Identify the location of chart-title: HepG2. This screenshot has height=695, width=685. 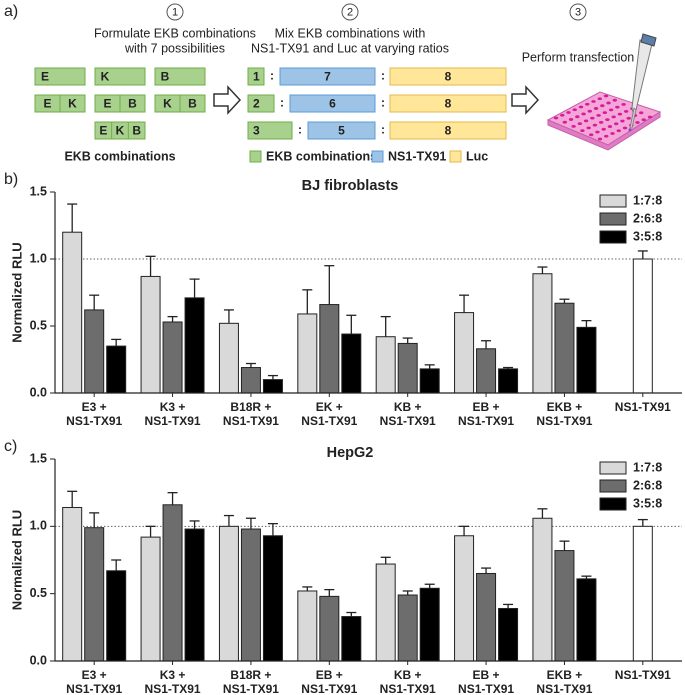
(350, 453).